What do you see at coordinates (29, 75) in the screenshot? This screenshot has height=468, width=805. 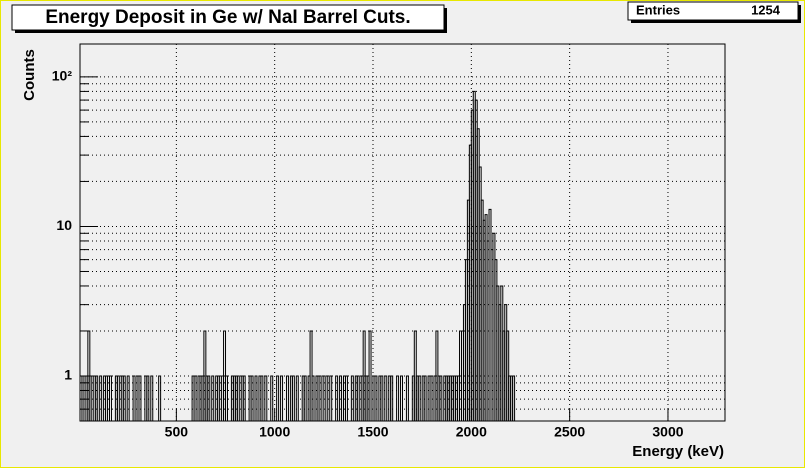 I see `y-axis-label: Counts` at bounding box center [29, 75].